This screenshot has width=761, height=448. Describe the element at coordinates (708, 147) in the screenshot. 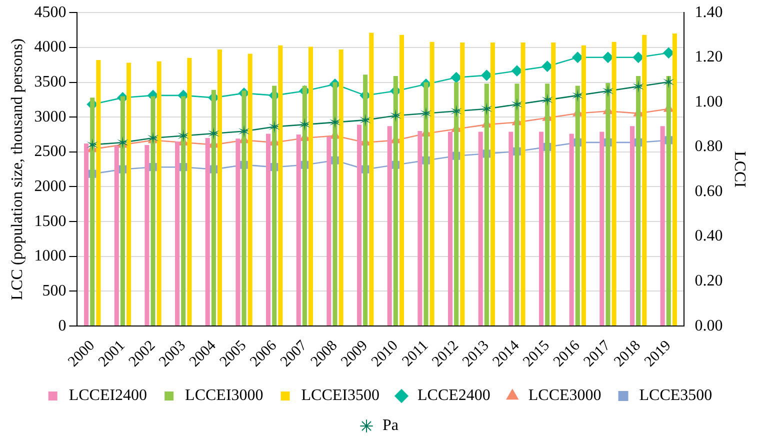

I see `y2-tick-label: 0.80` at that location.